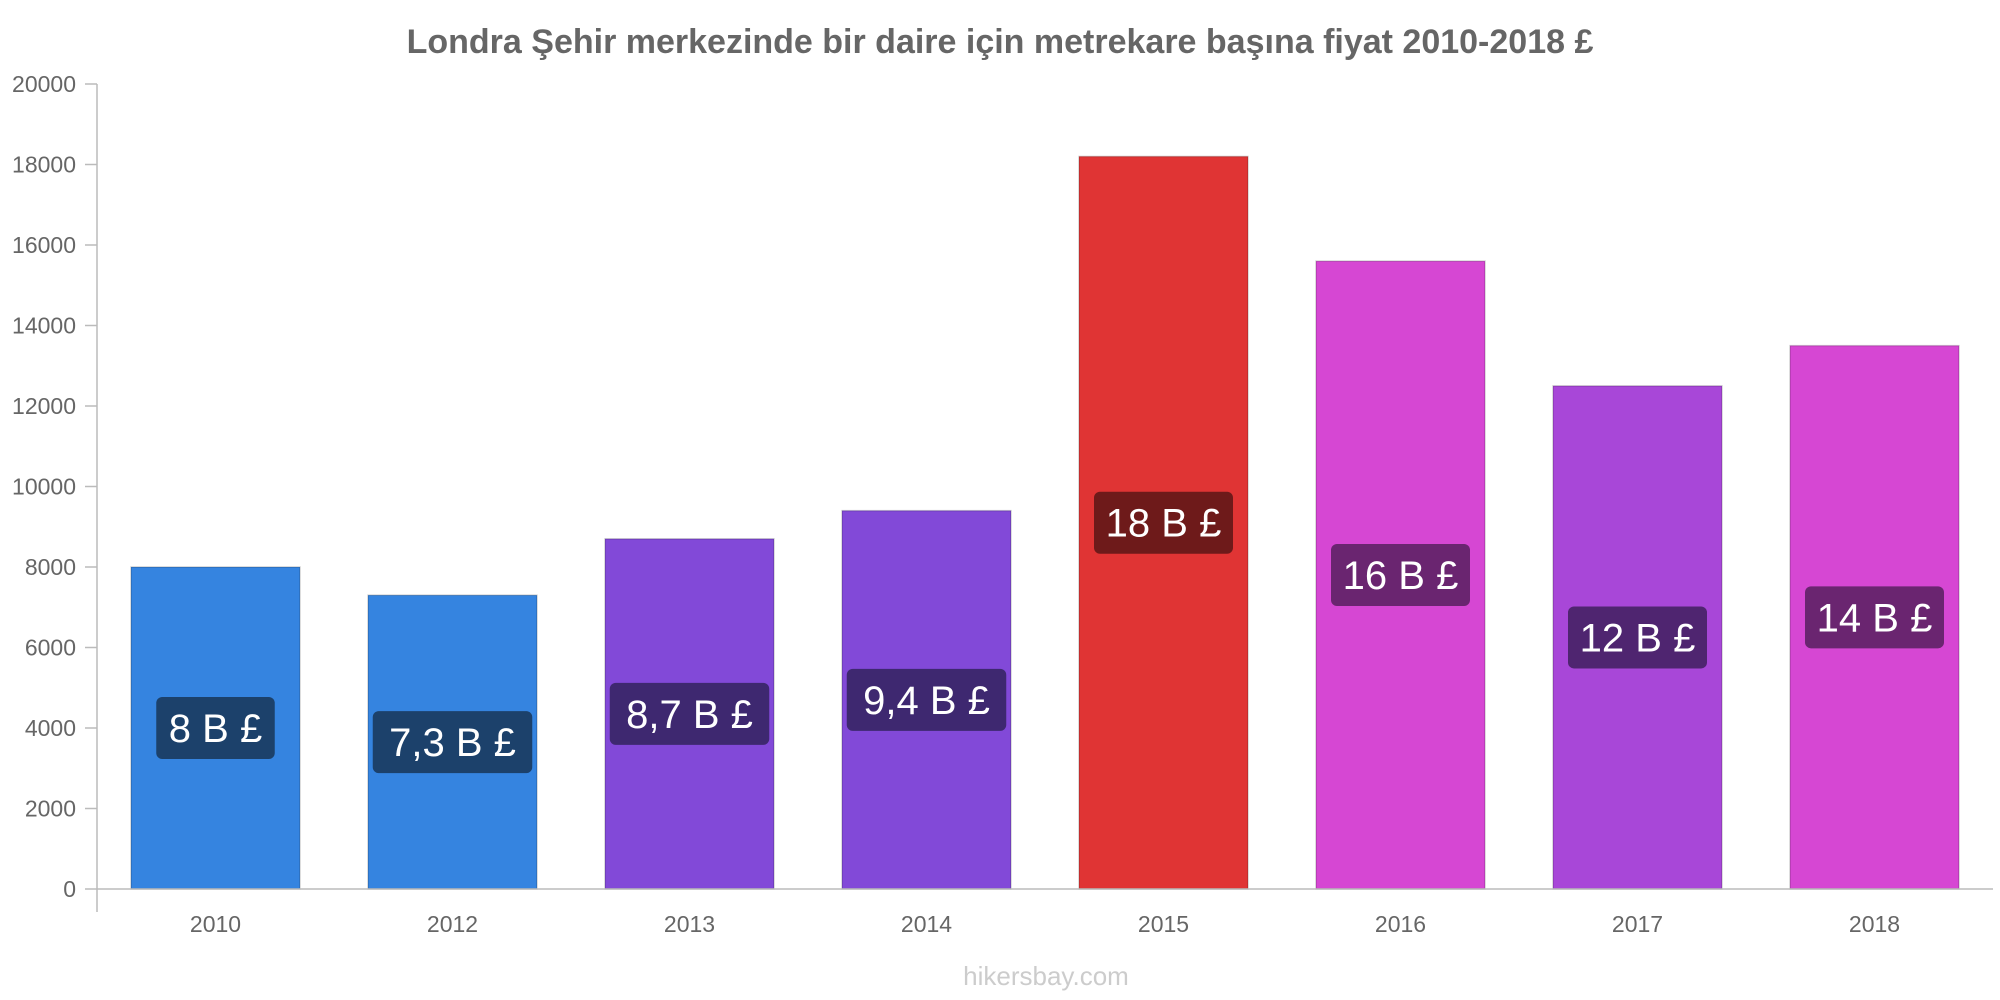 The width and height of the screenshot is (2000, 1000). I want to click on data-label-text: 7,3 B £, so click(452, 743).